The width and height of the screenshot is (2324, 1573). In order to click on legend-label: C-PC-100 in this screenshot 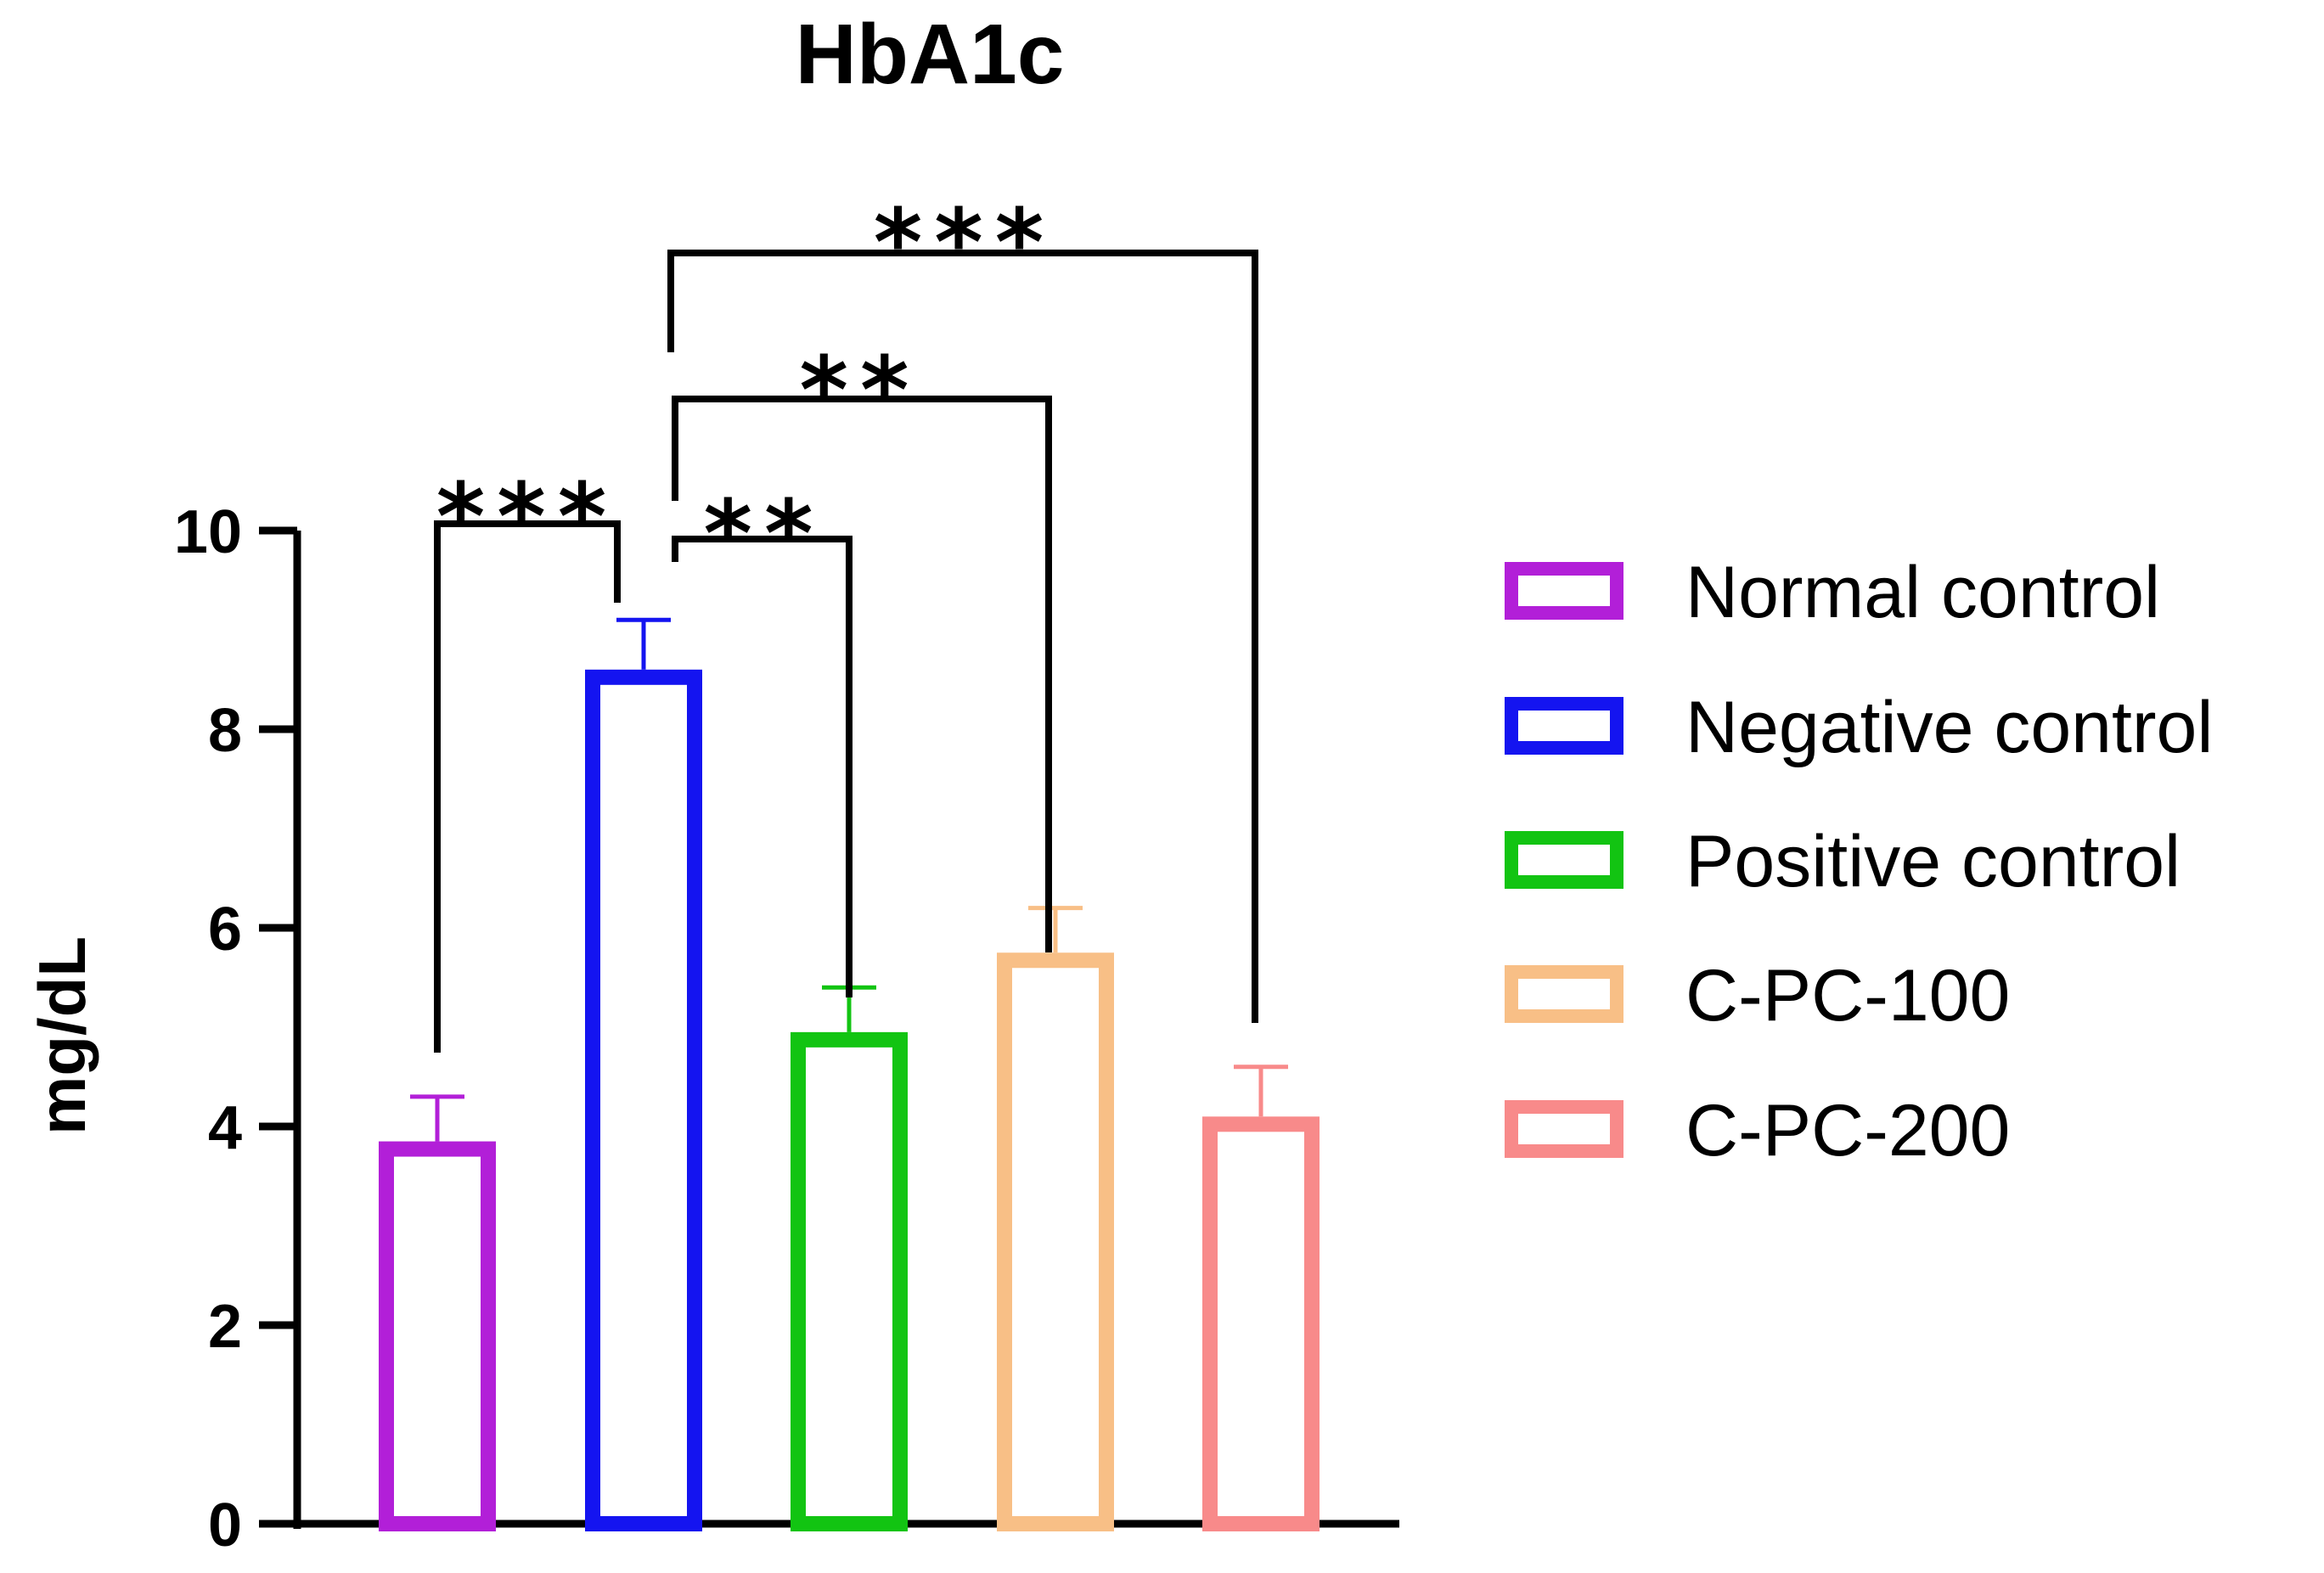, I will do `click(1847, 996)`.